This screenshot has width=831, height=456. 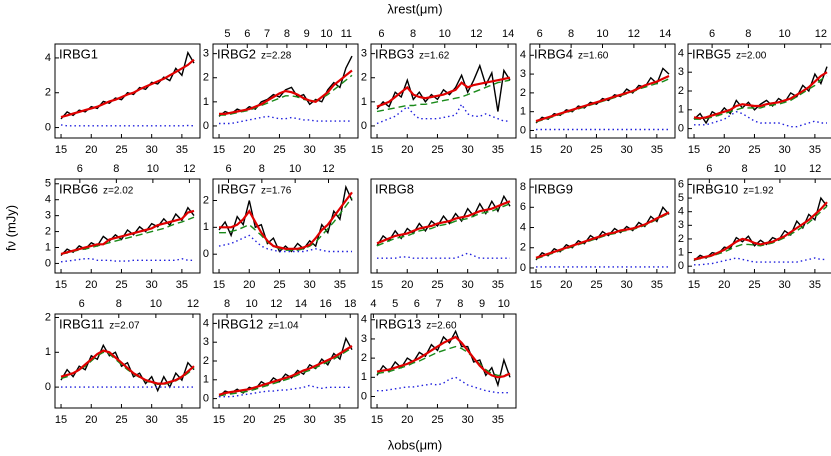 What do you see at coordinates (373, 304) in the screenshot?
I see `x2-tick-label: 4` at bounding box center [373, 304].